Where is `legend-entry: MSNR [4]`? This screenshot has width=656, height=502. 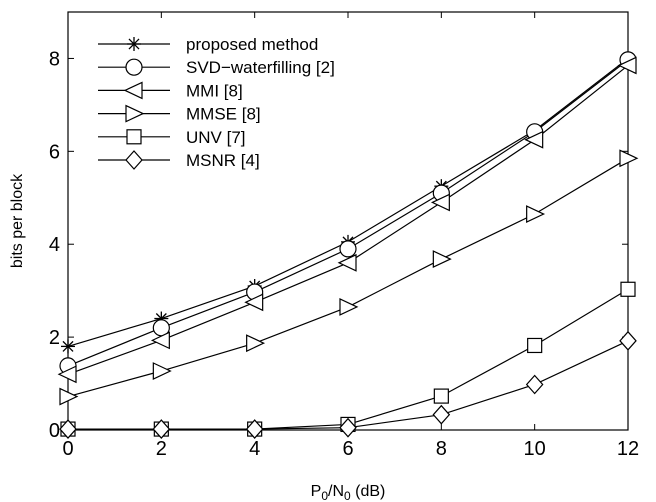
legend-entry: MSNR [4] is located at coordinates (179, 160).